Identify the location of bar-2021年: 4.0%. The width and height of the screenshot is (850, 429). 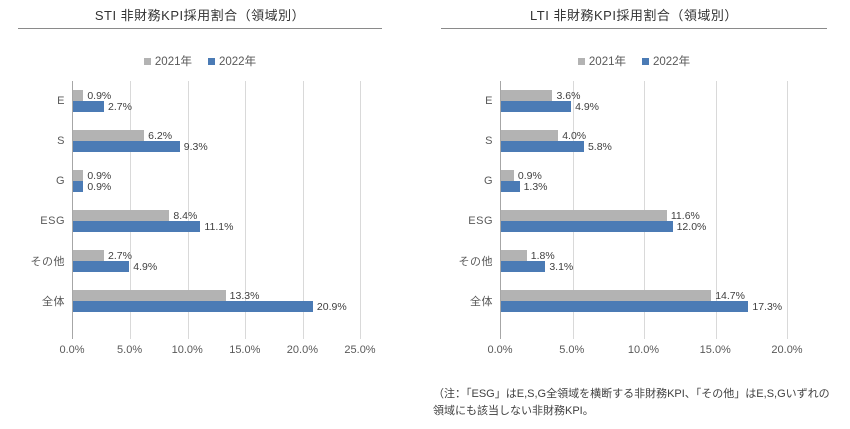
(543, 136).